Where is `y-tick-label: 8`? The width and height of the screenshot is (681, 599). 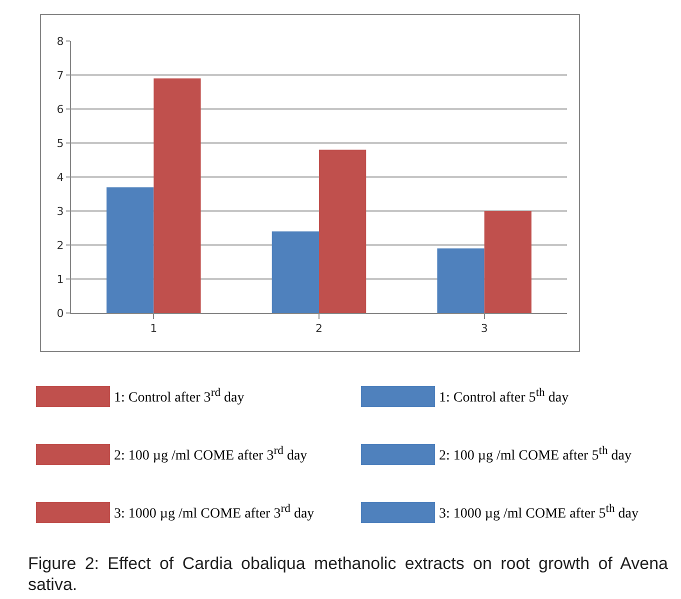 y-tick-label: 8 is located at coordinates (60, 41).